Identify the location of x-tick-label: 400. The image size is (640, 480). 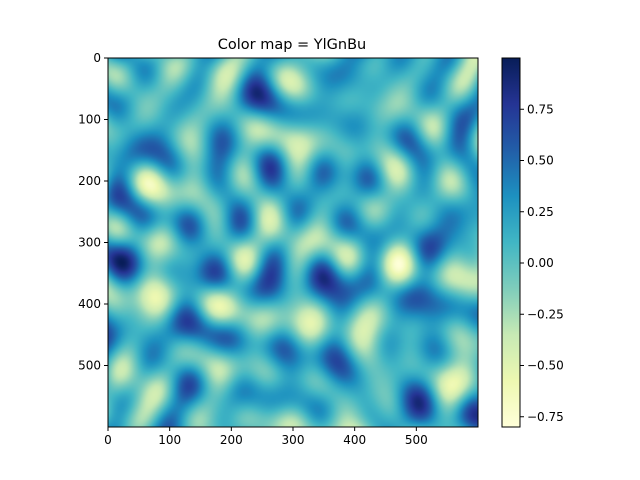
(354, 440).